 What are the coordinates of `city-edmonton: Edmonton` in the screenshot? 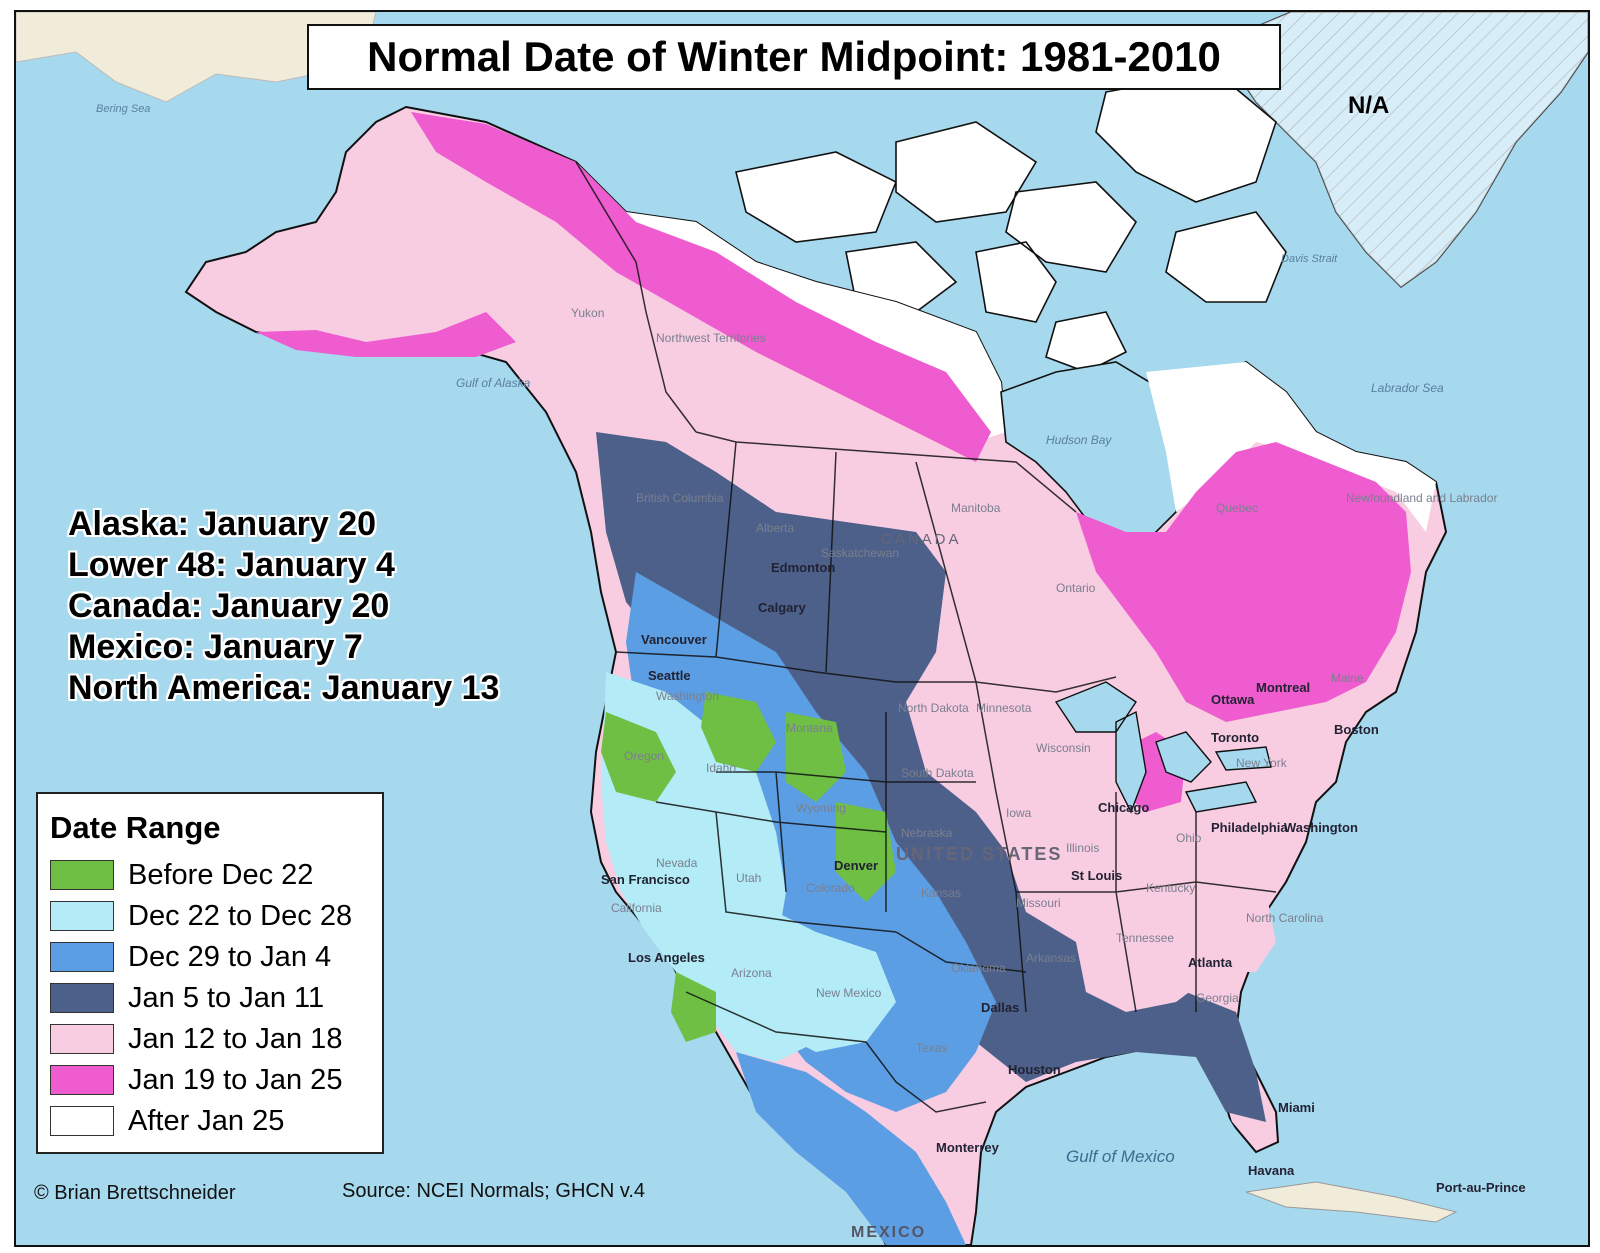 It's located at (803, 567).